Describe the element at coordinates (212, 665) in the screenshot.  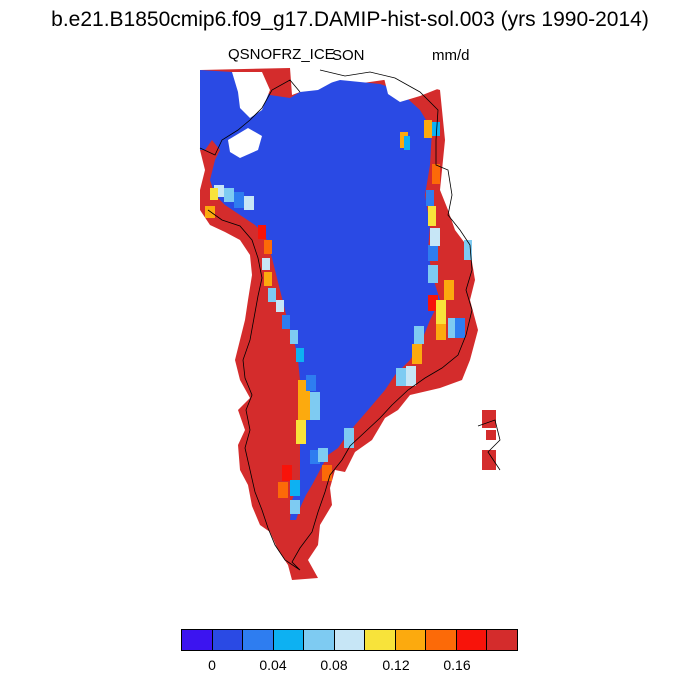
I see `colorbar-label: 0` at that location.